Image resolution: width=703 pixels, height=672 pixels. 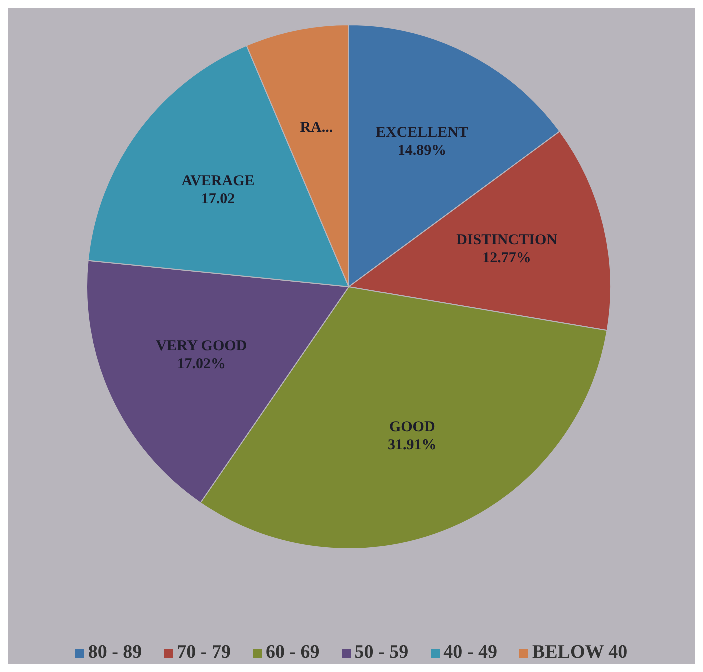 What do you see at coordinates (202, 355) in the screenshot?
I see `data-label: VERY GOOD 17.02%` at bounding box center [202, 355].